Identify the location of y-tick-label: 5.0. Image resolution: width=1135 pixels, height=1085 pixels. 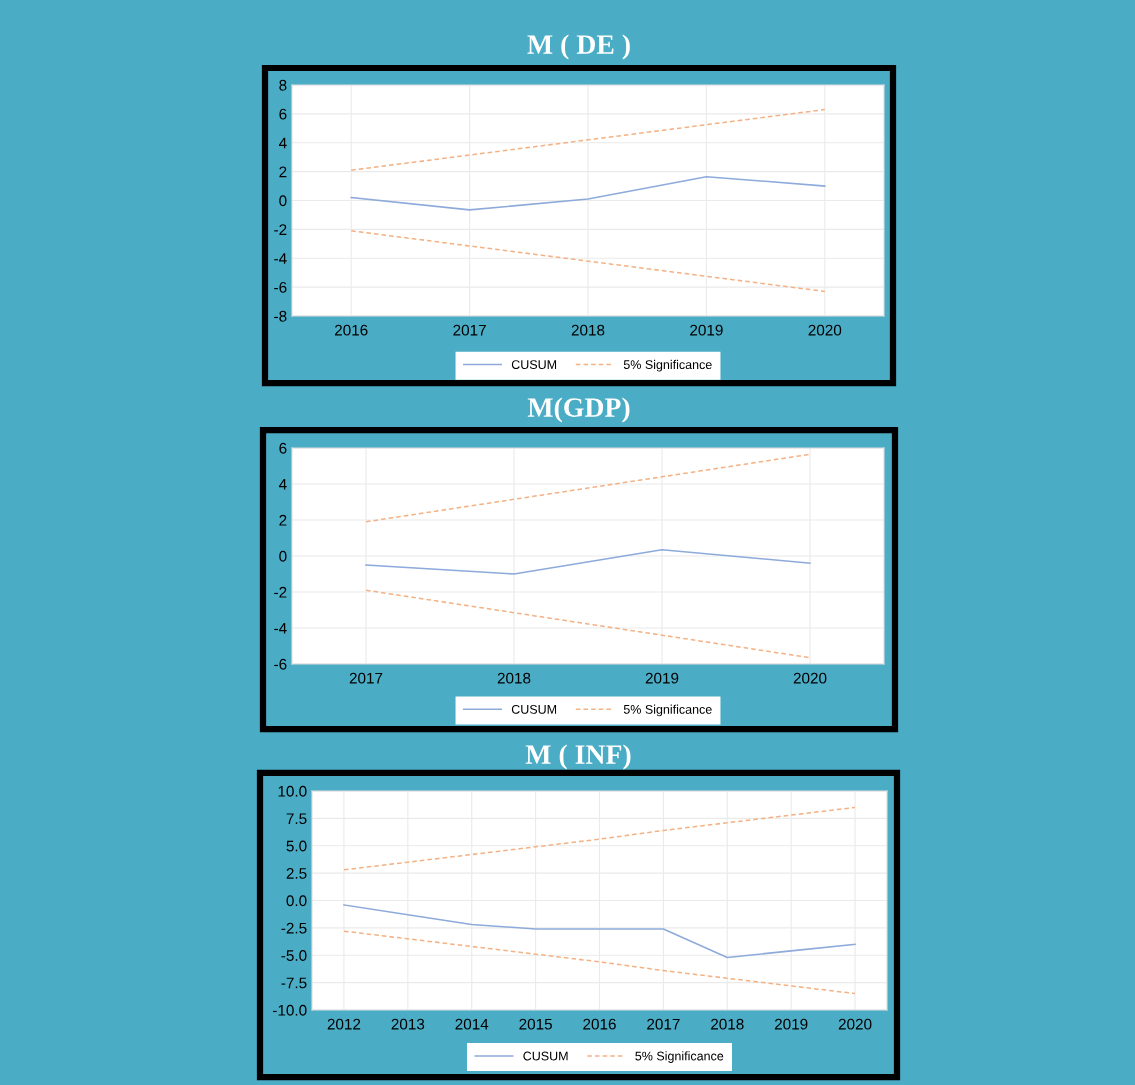
(296, 846).